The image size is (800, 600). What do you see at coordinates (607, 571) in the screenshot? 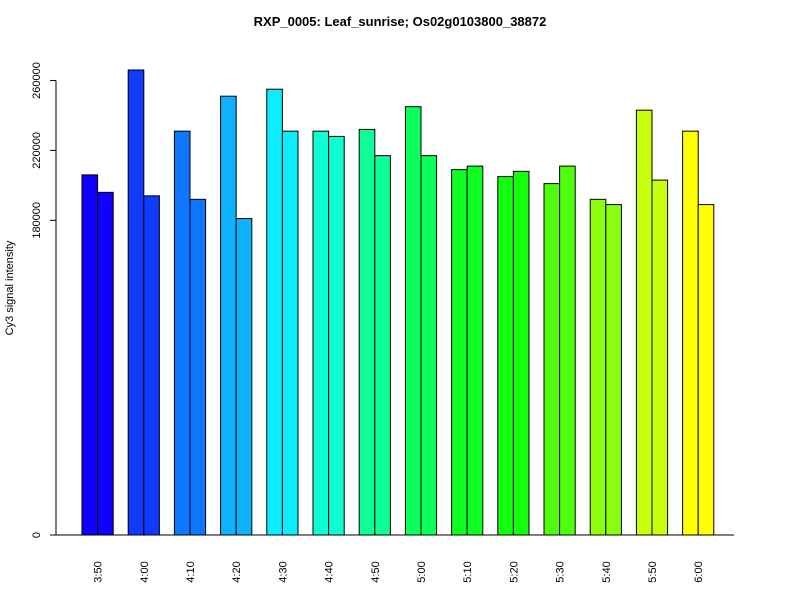
I see `x-tick-label: 5:40` at bounding box center [607, 571].